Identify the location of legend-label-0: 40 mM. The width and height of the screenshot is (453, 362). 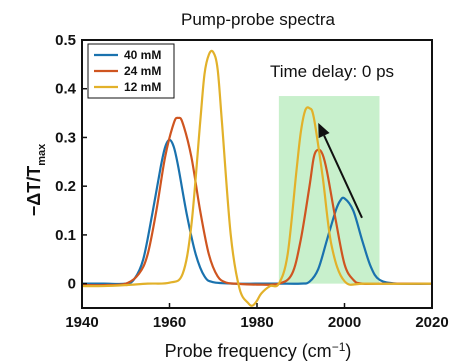
(142, 55).